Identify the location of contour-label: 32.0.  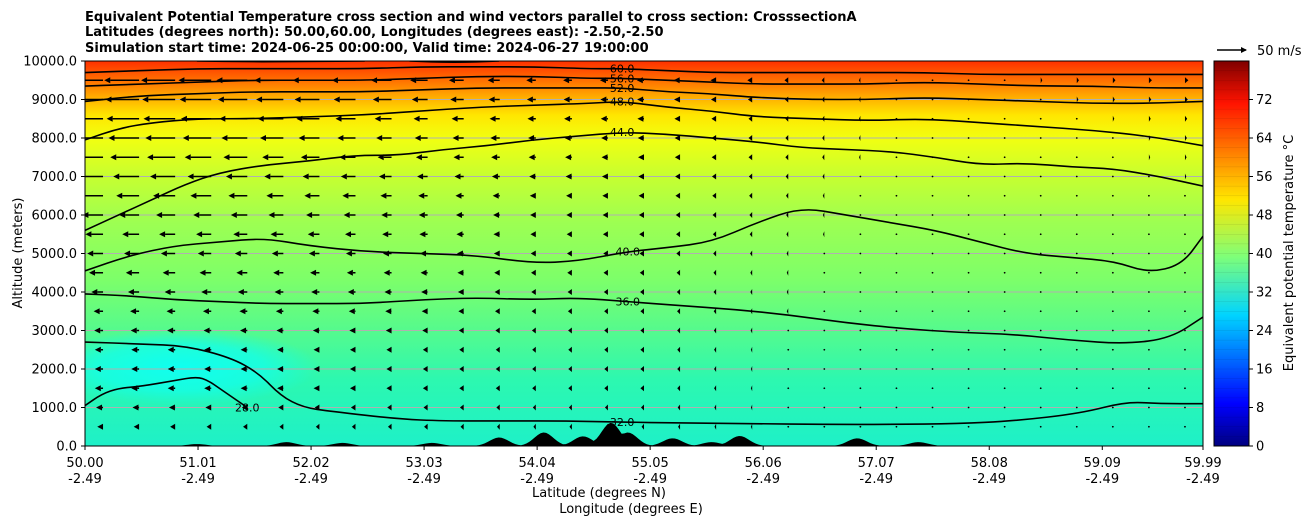
(622, 422).